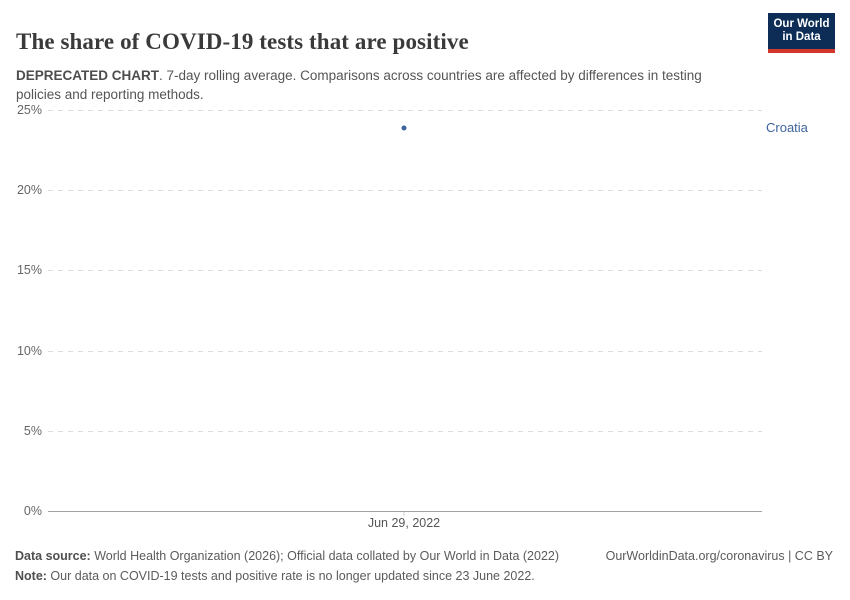 The image size is (850, 600). I want to click on data-point, so click(404, 128).